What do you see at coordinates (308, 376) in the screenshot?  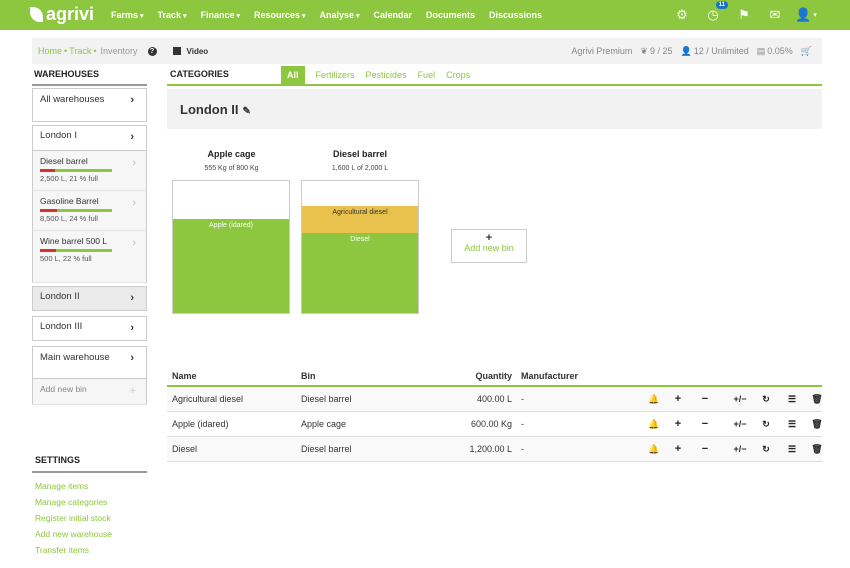 I see `col-bin: Bin` at bounding box center [308, 376].